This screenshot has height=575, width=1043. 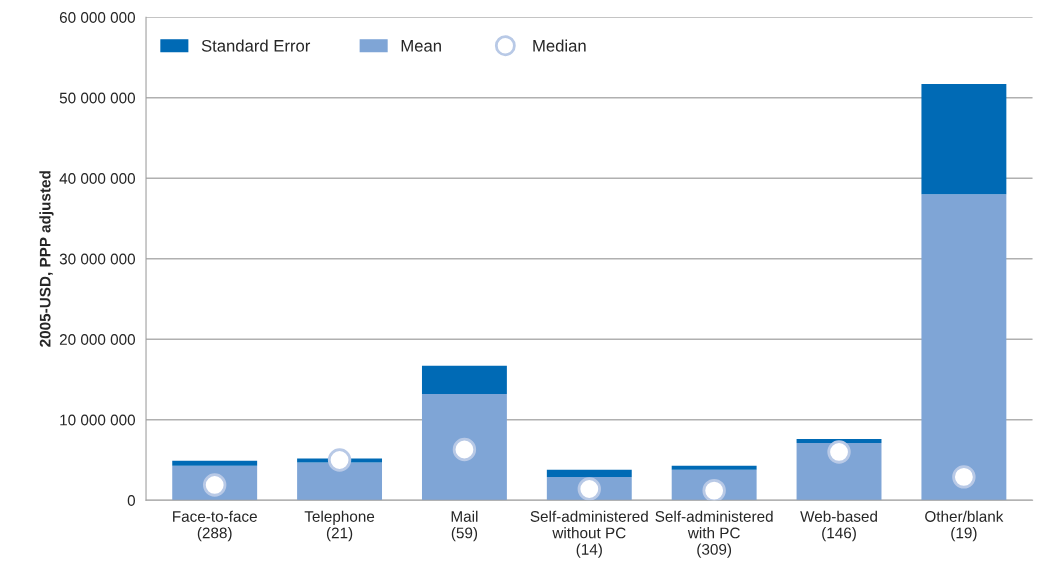 I want to click on y-tick-label: 60 000 000, so click(x=97, y=17).